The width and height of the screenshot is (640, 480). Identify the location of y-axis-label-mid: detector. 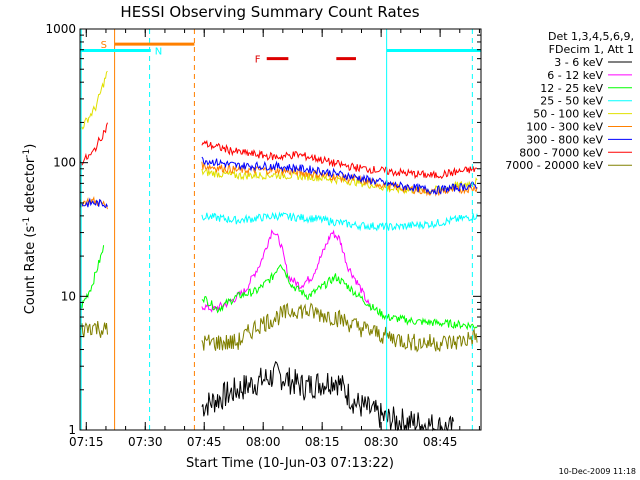
(30, 187).